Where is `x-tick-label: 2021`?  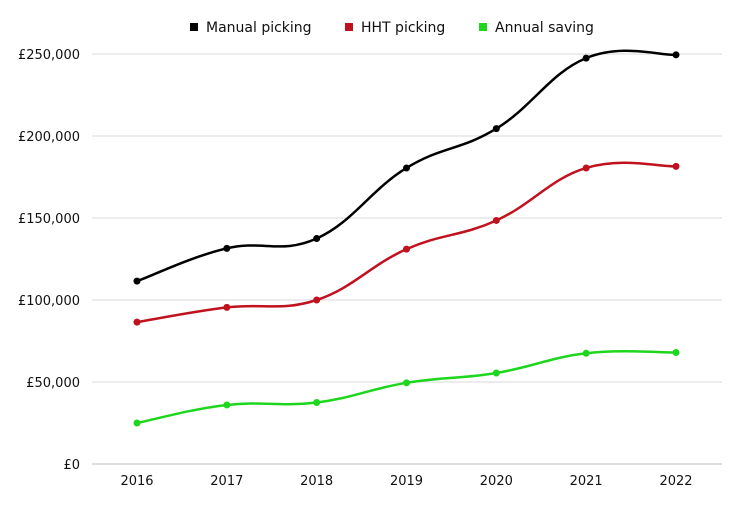 x-tick-label: 2021 is located at coordinates (586, 481).